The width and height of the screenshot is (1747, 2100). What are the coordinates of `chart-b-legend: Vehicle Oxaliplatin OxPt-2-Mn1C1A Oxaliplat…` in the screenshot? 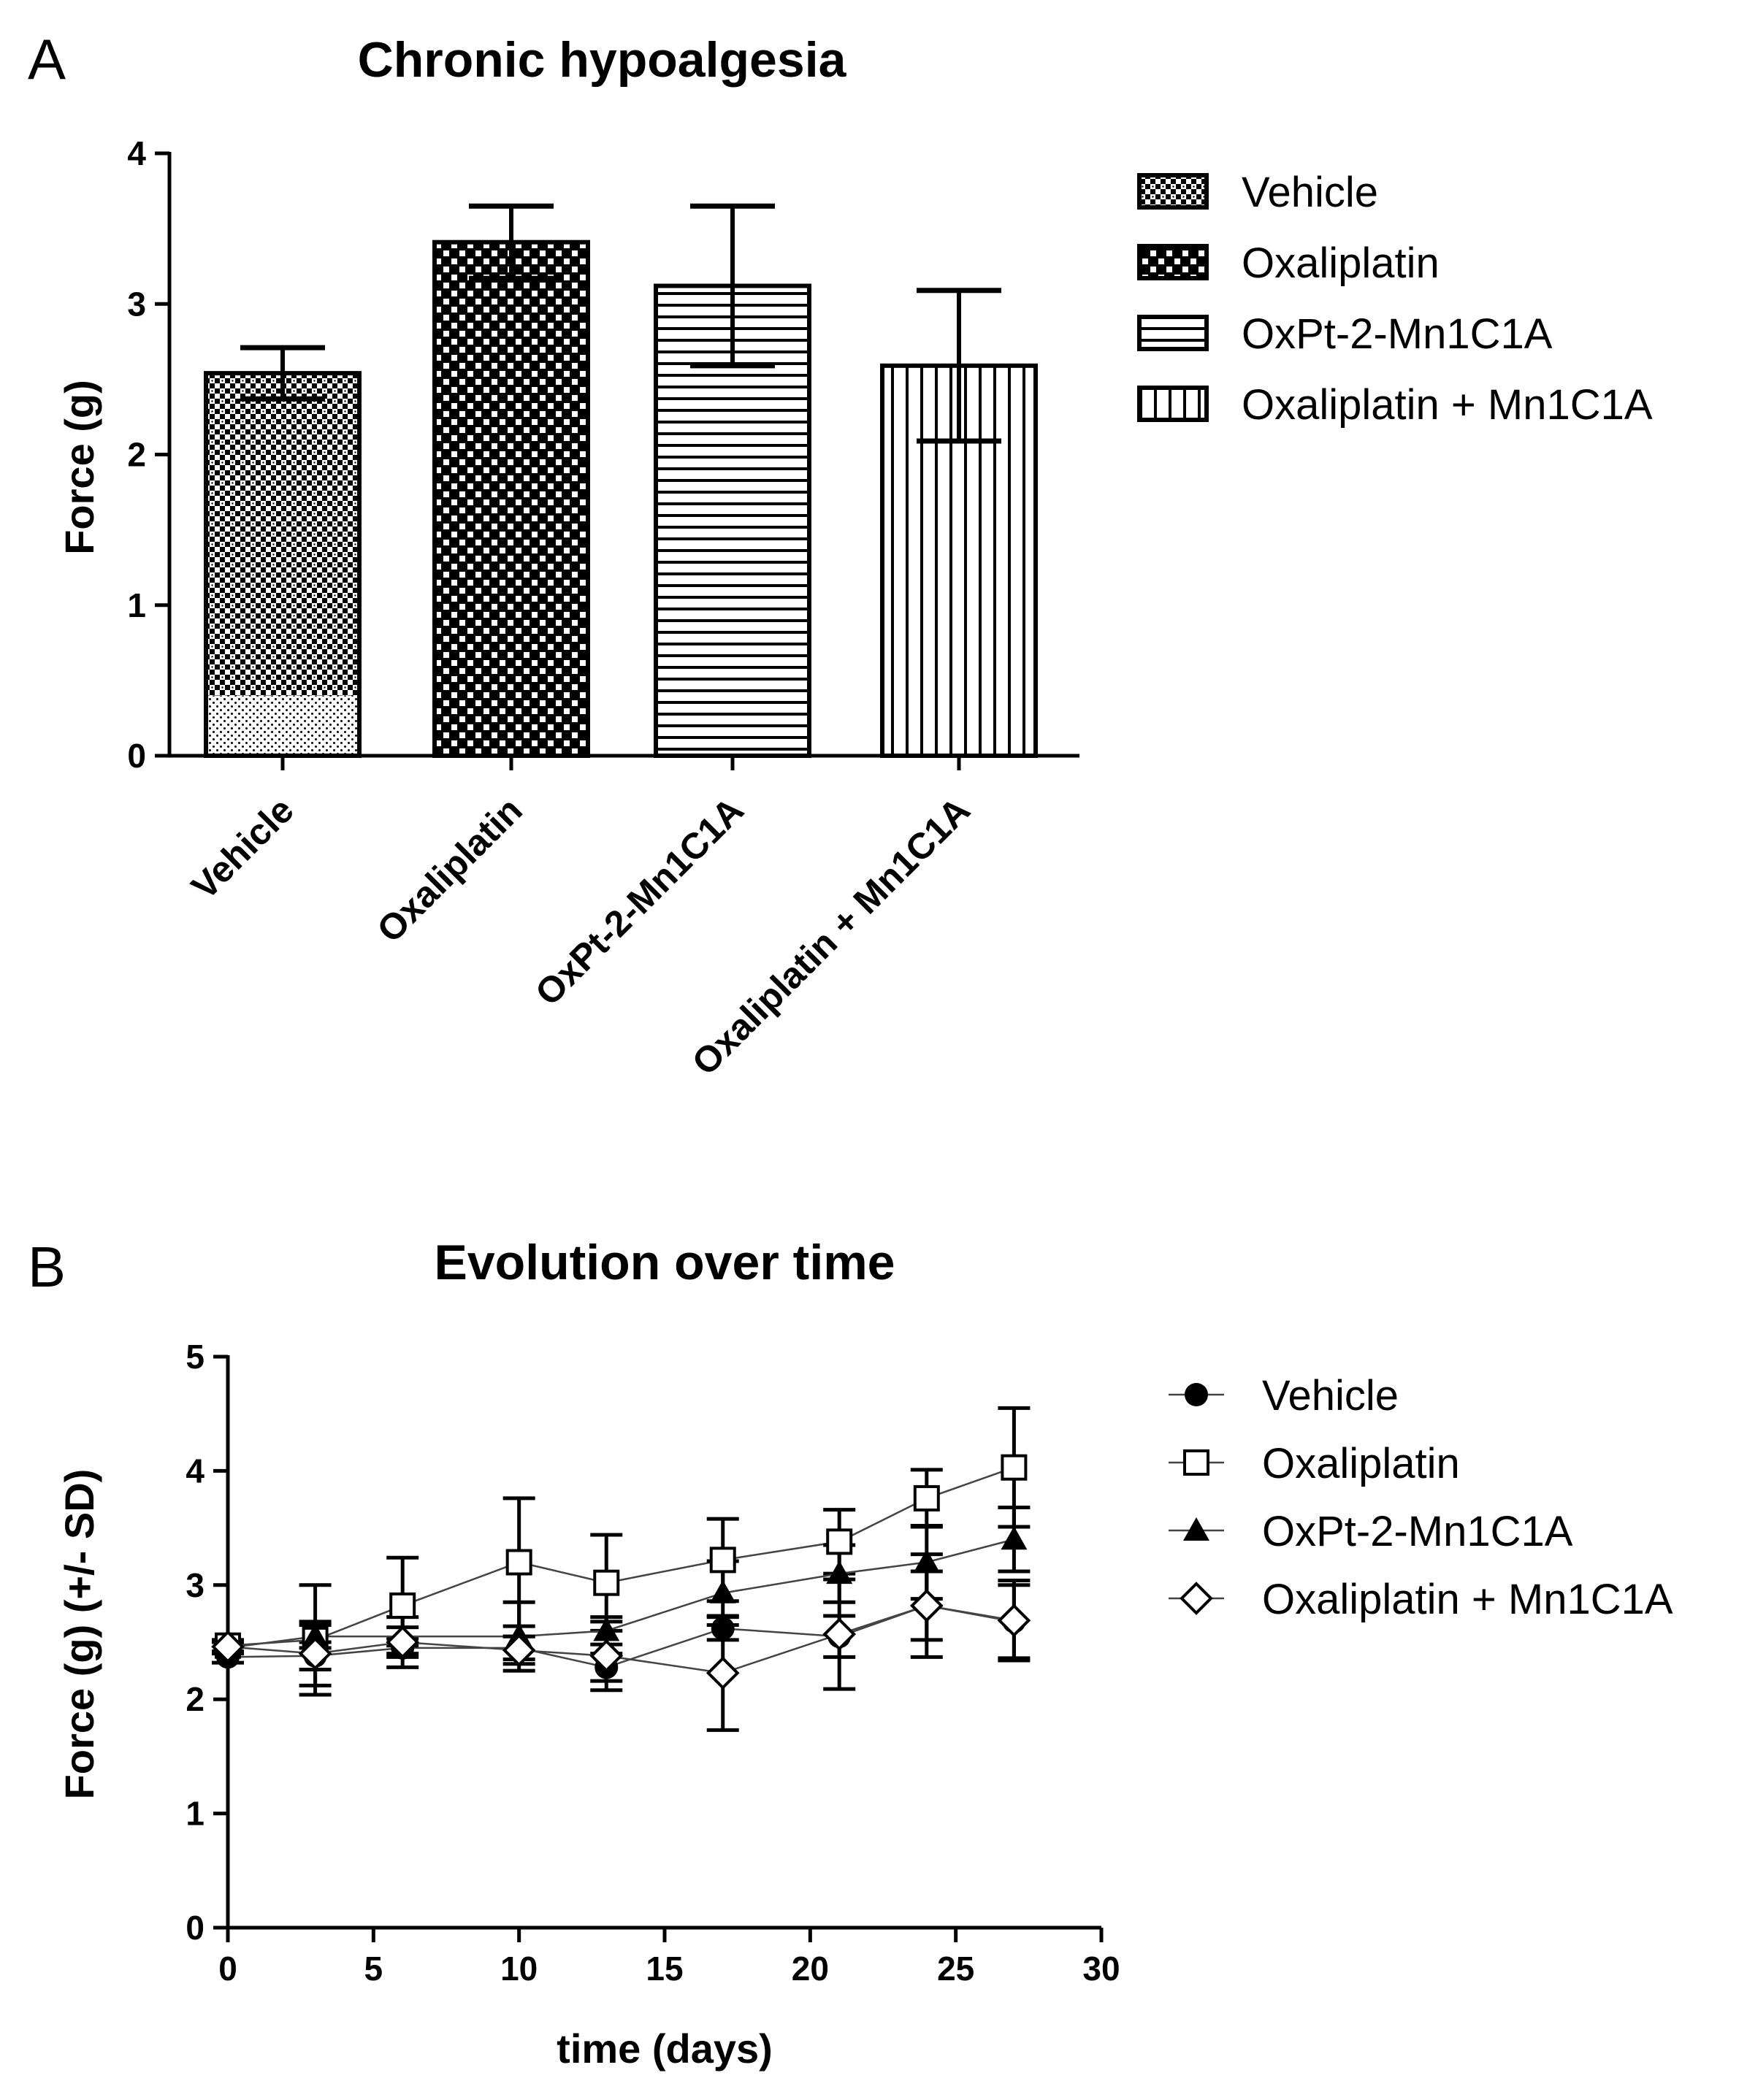 It's located at (1421, 1497).